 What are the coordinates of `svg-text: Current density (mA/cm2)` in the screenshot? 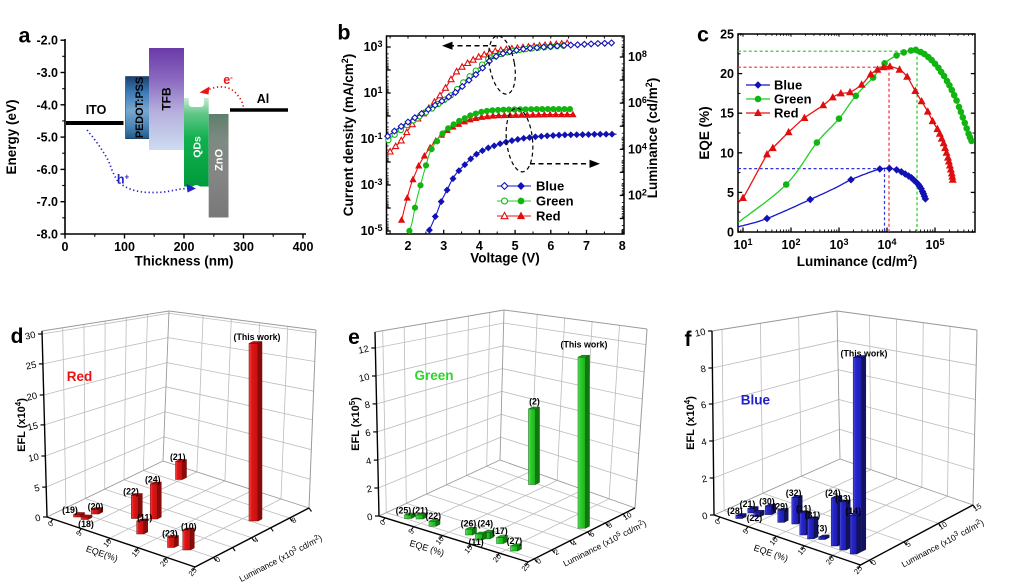 It's located at (348, 135).